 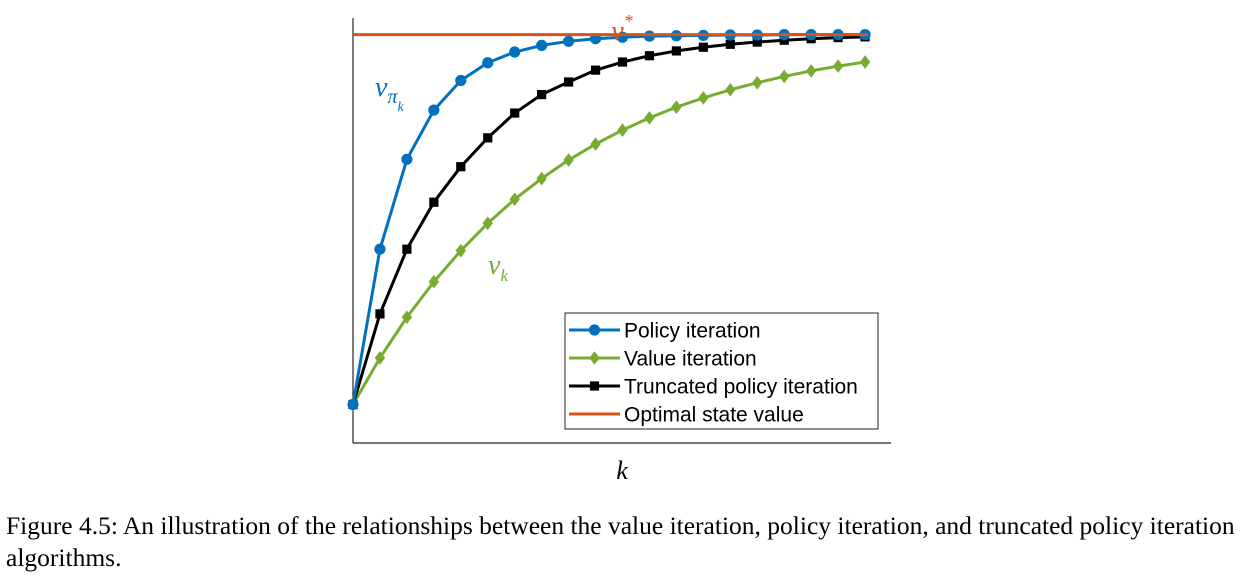 I want to click on legend-item-policy-iteration: Policy iteration, so click(x=665, y=331).